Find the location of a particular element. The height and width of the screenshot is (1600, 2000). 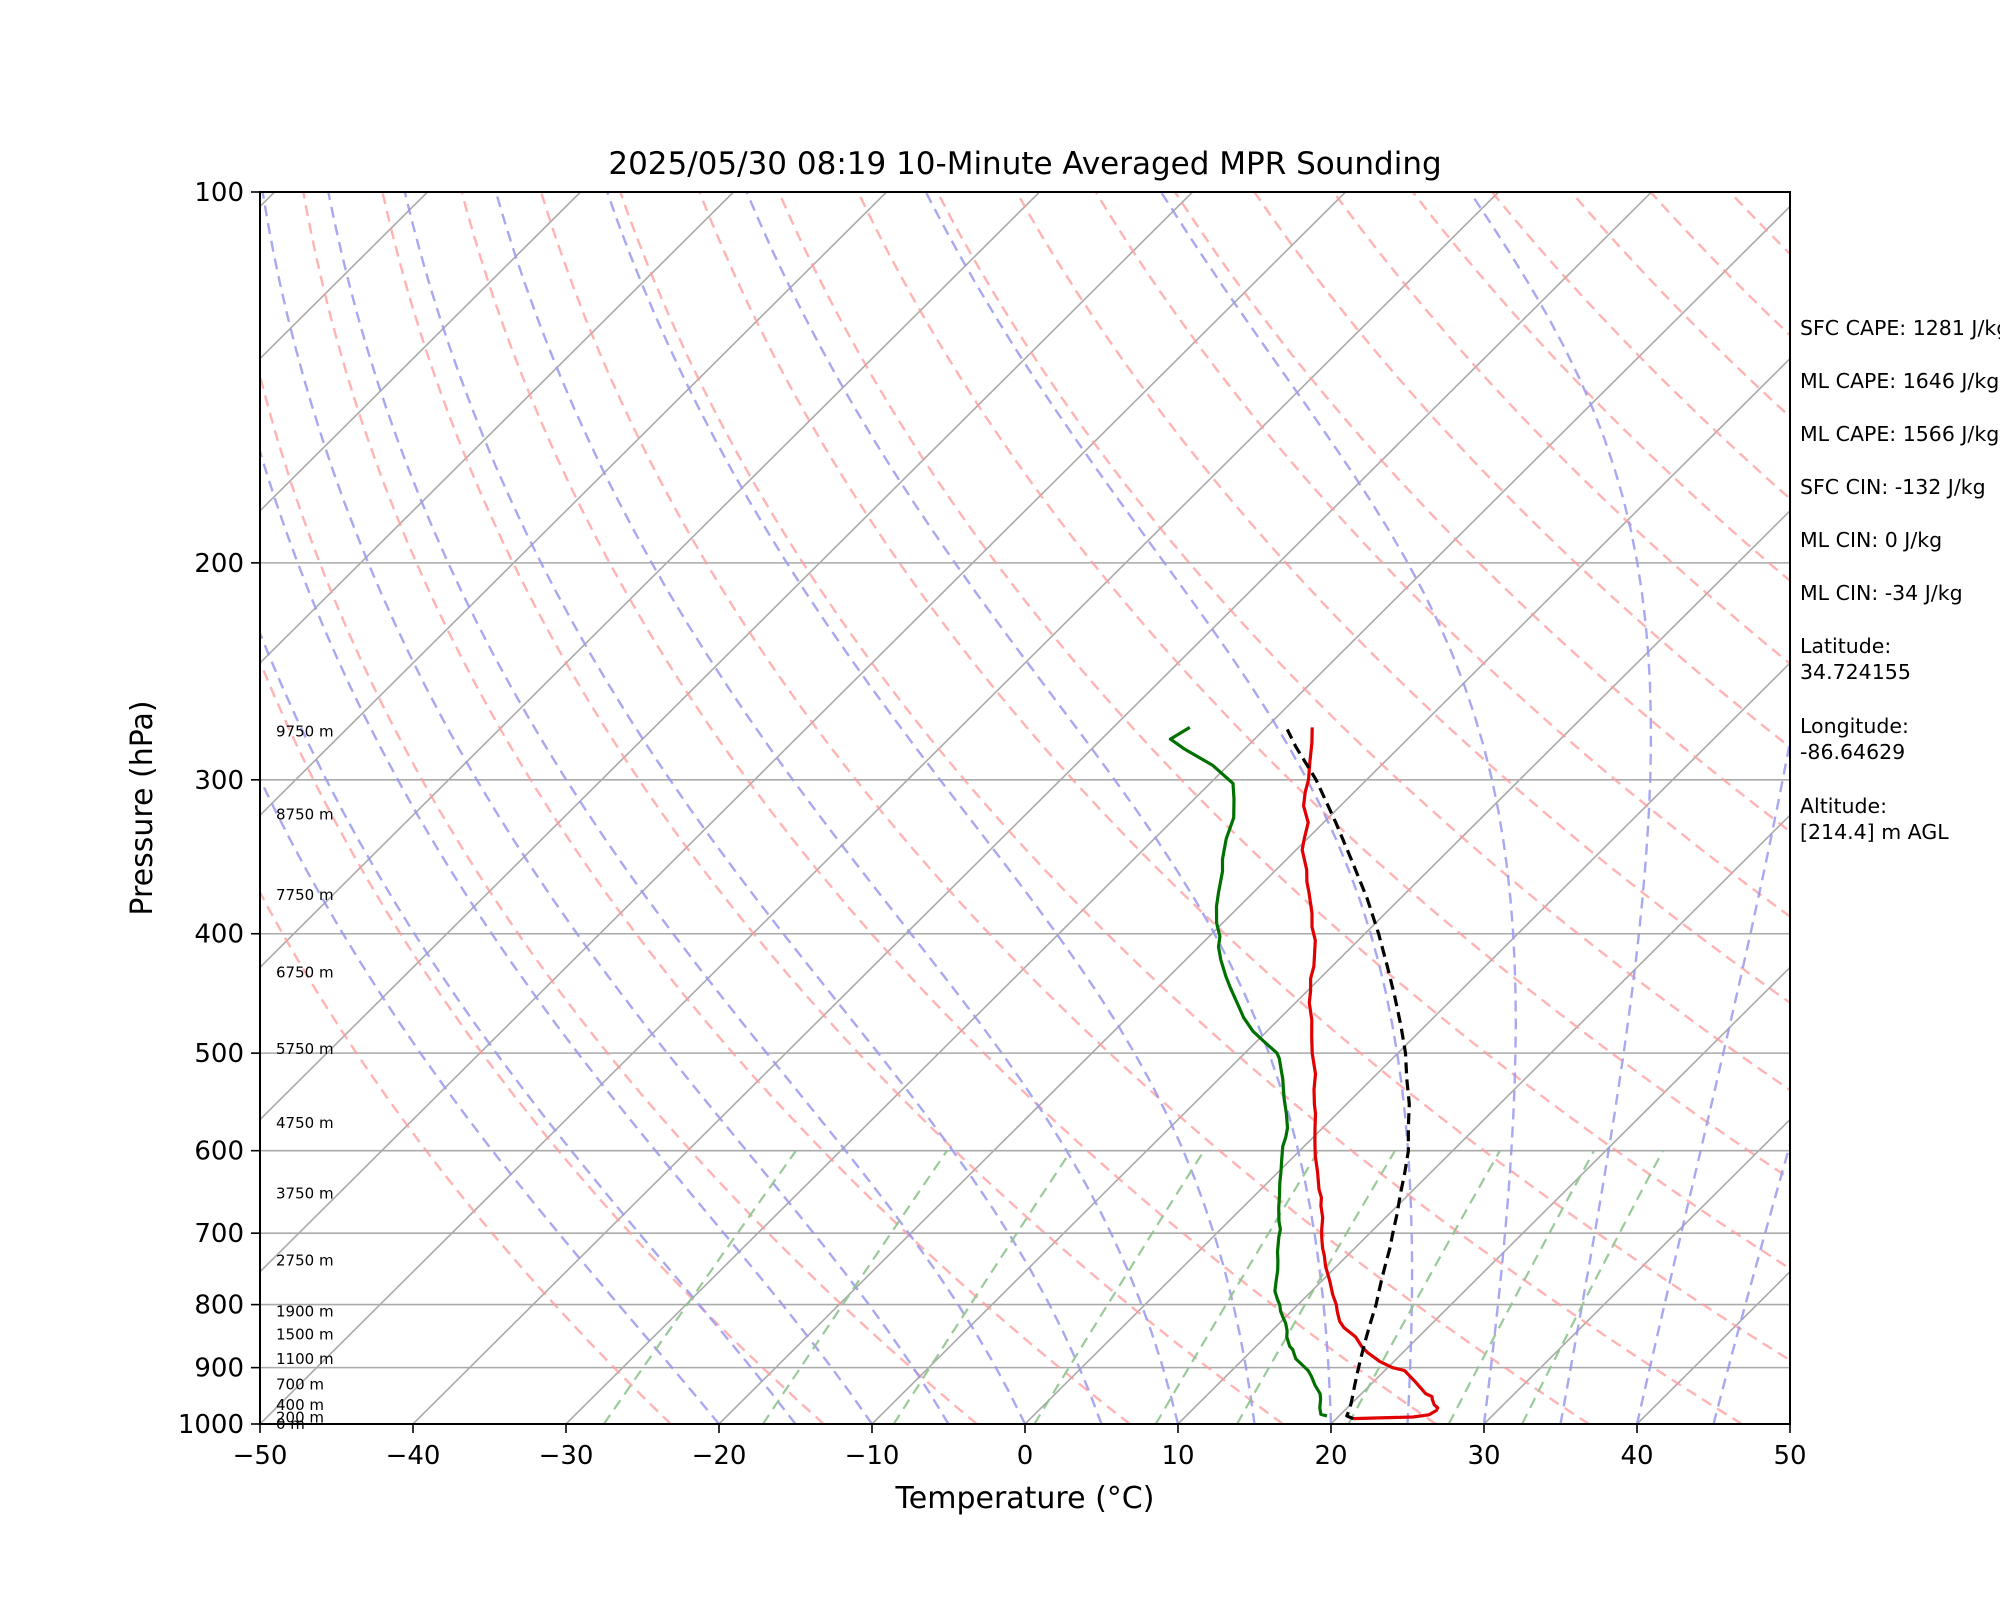

height-label: 7750 m is located at coordinates (305, 895).